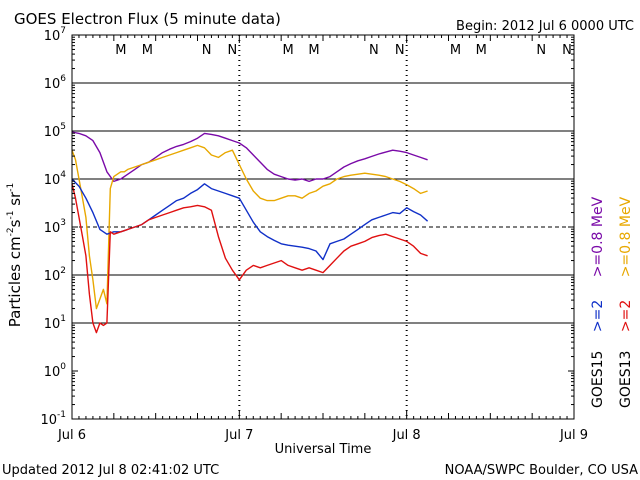  I want to click on legend-row-goes13: GOES13 >=2 >=0.8 MeV, so click(626, 302).